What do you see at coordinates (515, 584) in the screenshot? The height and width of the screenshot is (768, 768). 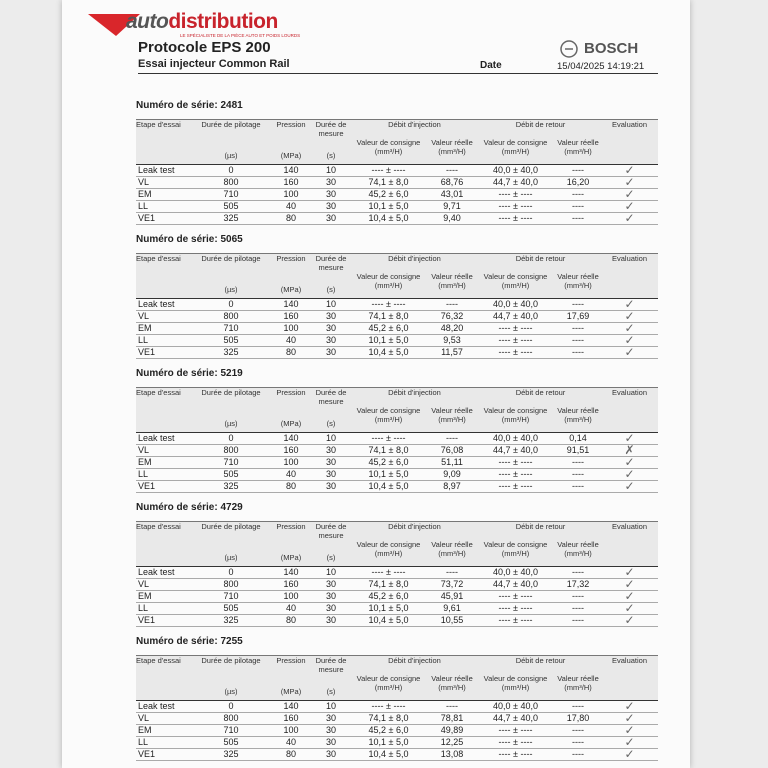 I see `ret-setpoint: 44,7 ± 40,0` at bounding box center [515, 584].